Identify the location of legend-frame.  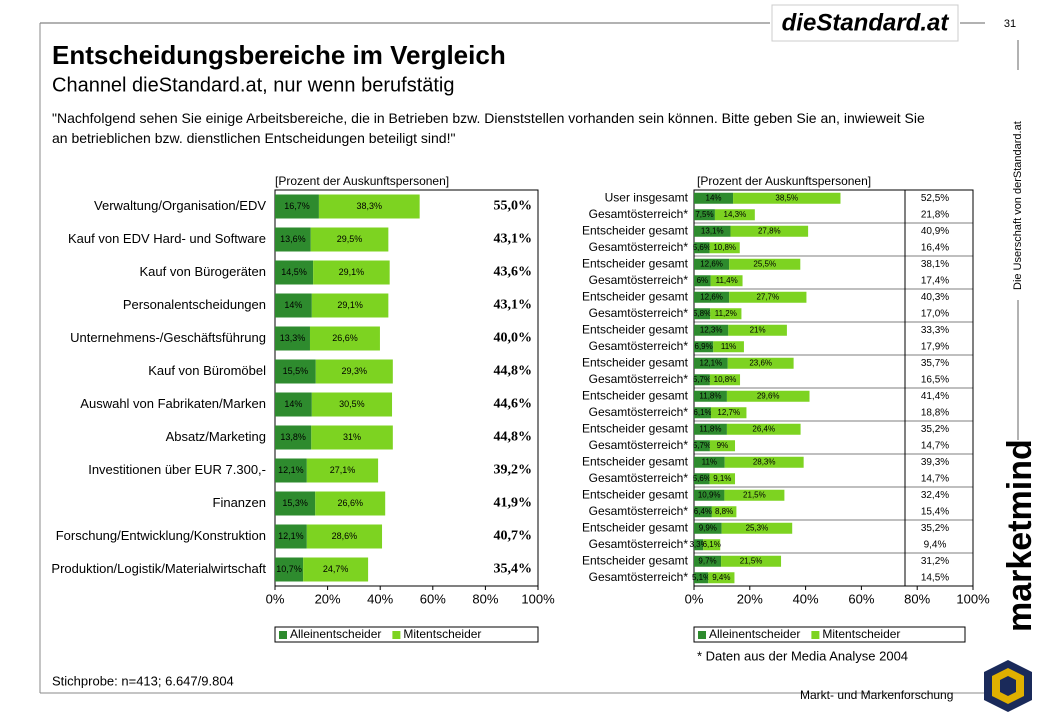
(829, 634).